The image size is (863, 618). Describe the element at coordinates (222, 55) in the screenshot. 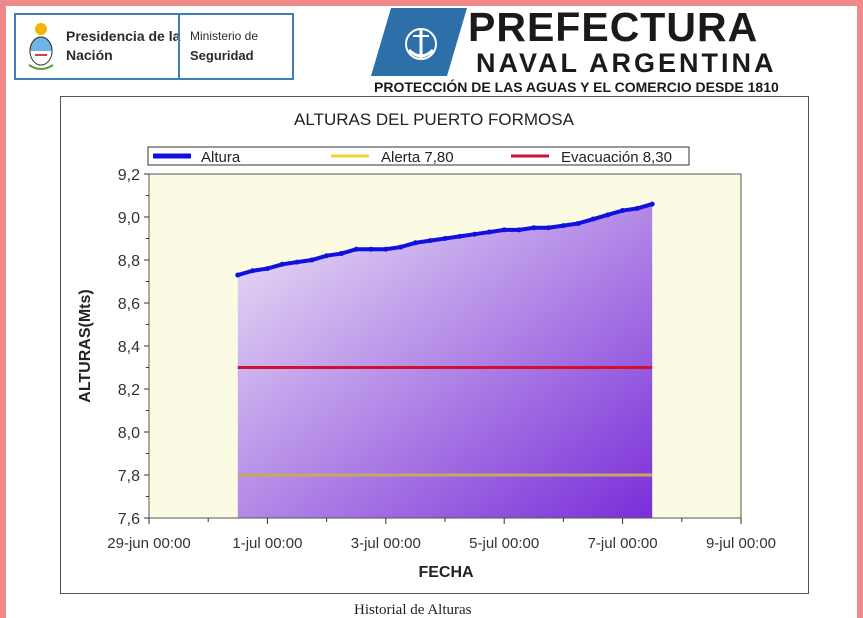

I see `ministry-name: Seguridad` at that location.